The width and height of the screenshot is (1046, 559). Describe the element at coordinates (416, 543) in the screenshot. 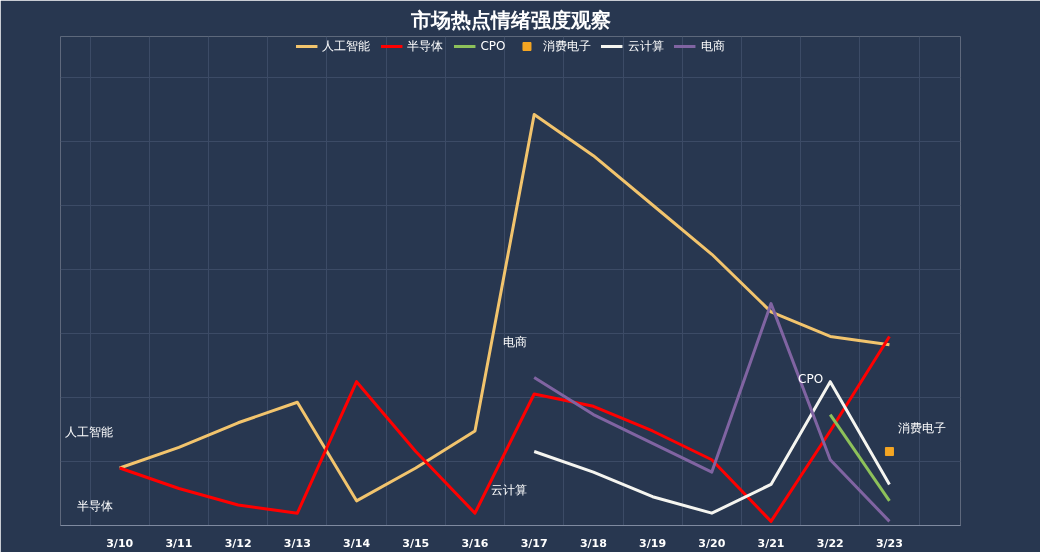

I see `x-tick-label: 3/15` at that location.